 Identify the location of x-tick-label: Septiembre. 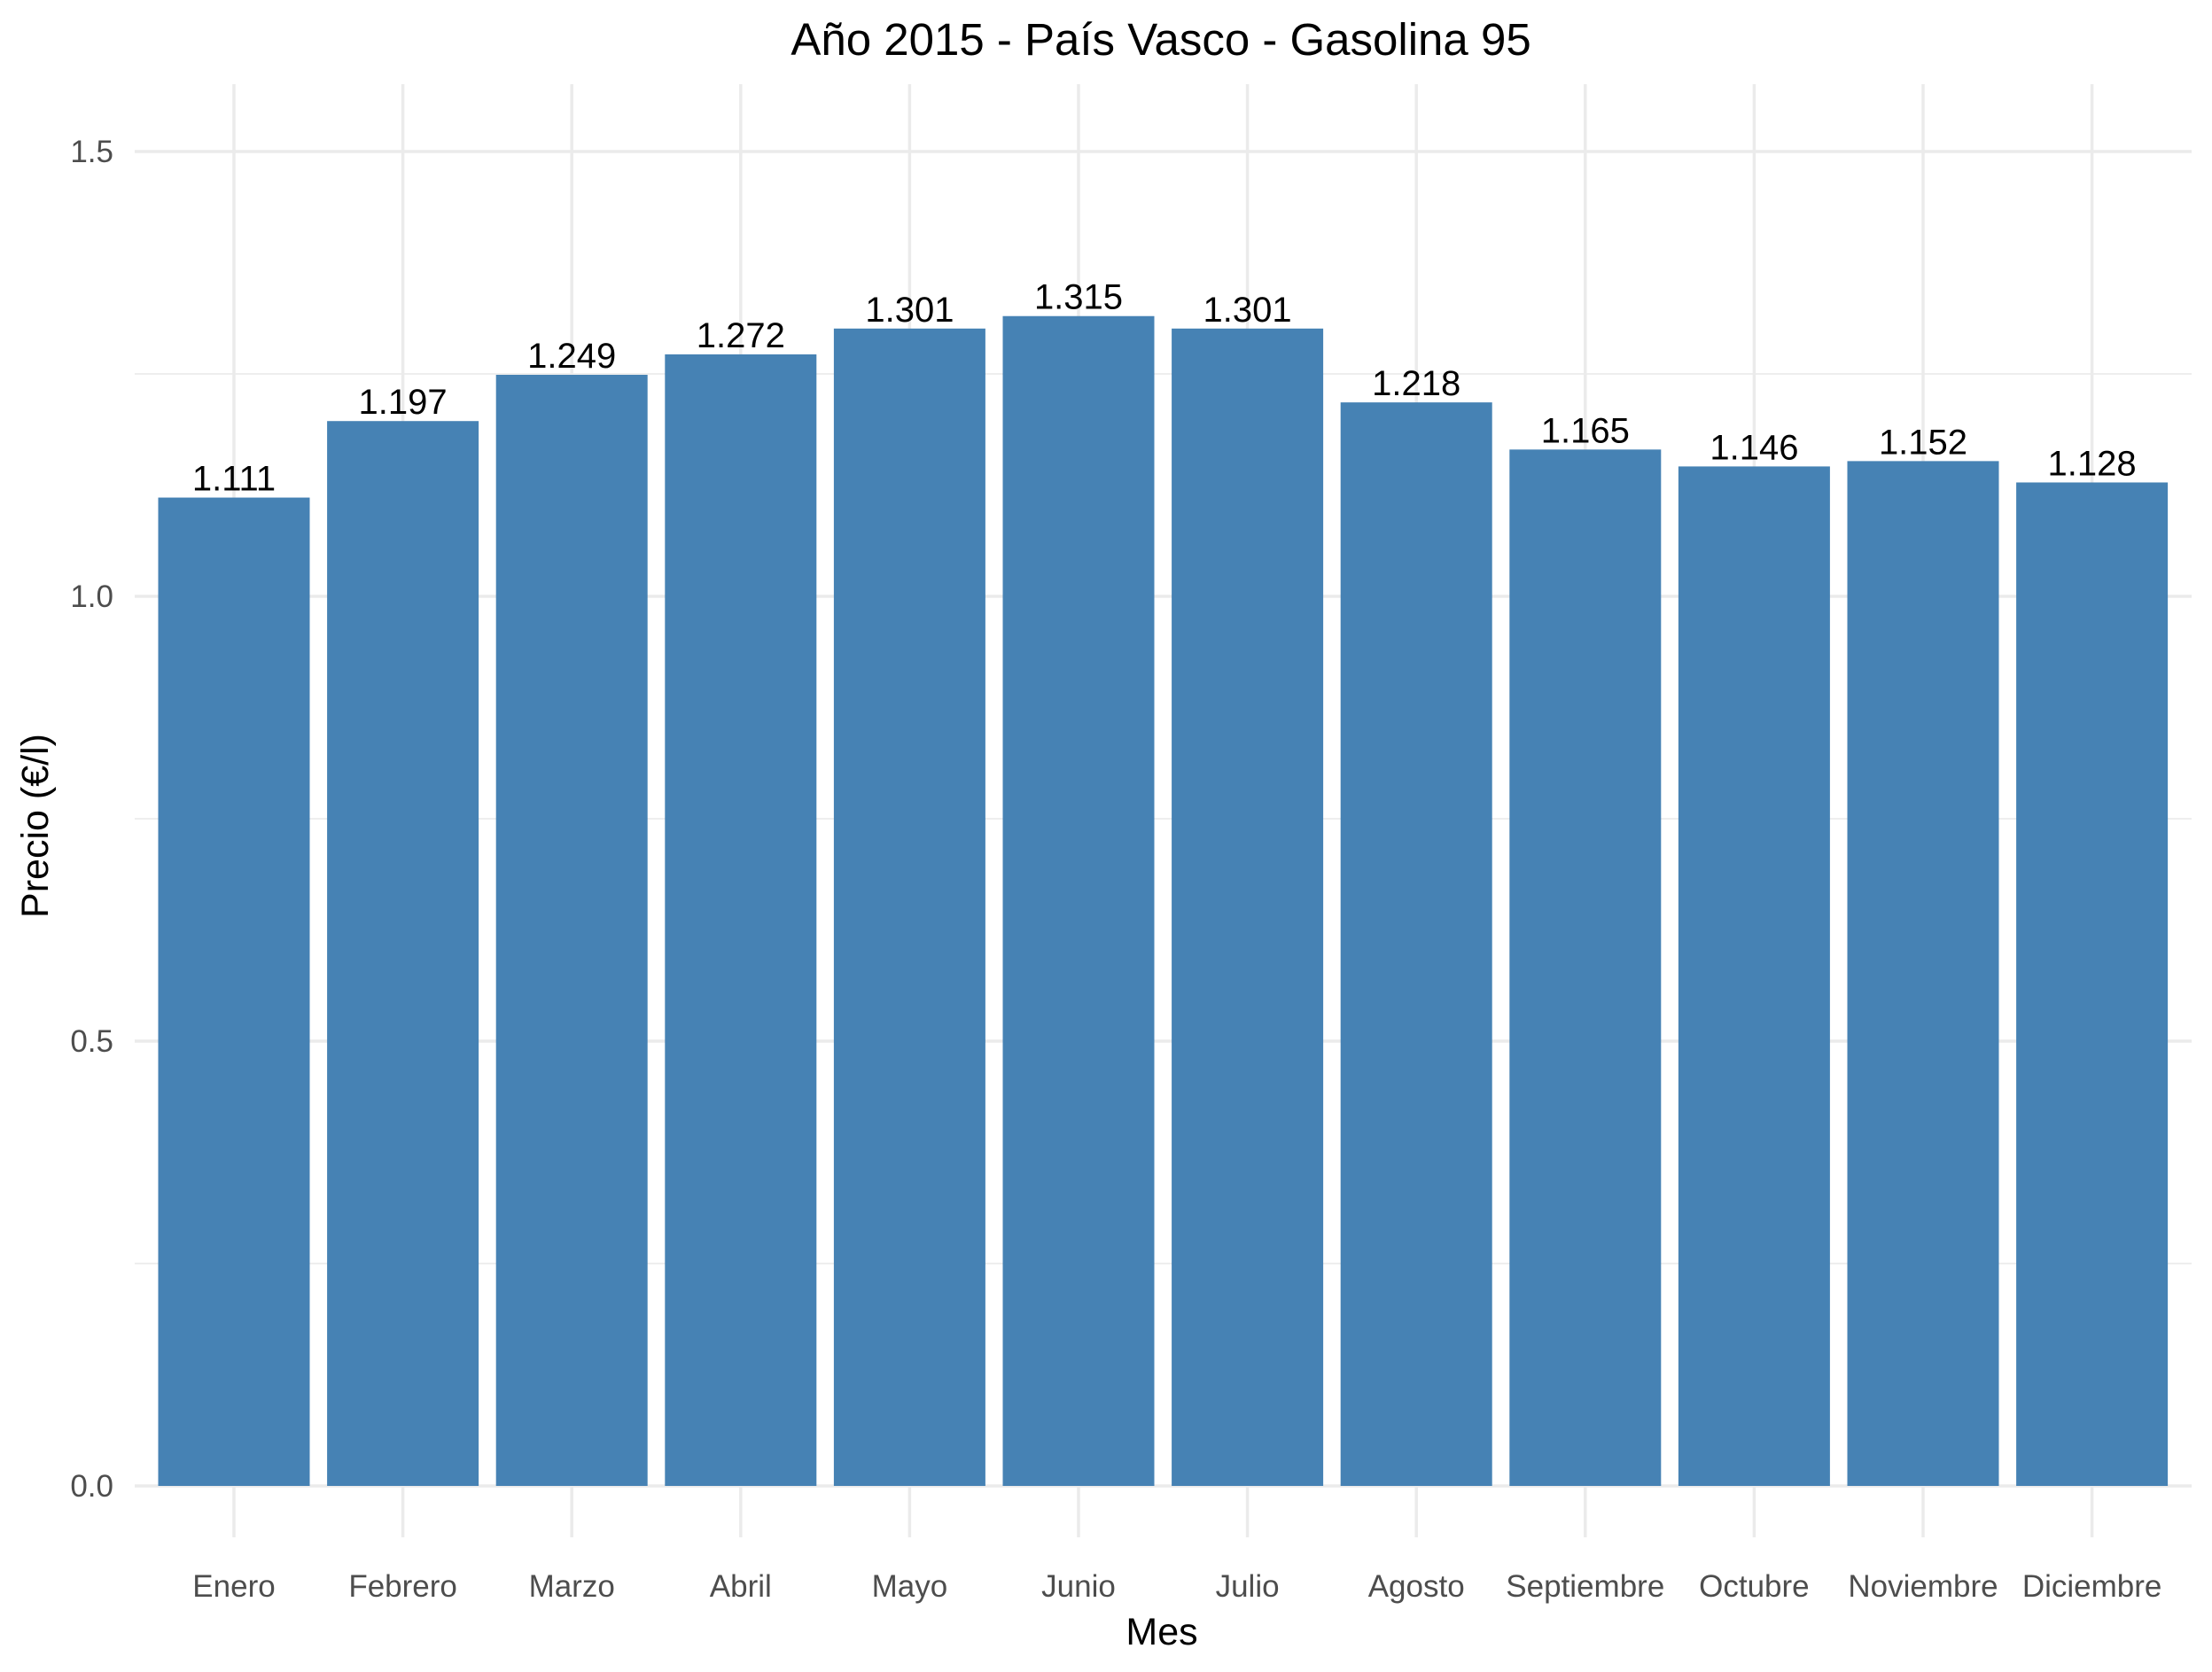
(1585, 1587).